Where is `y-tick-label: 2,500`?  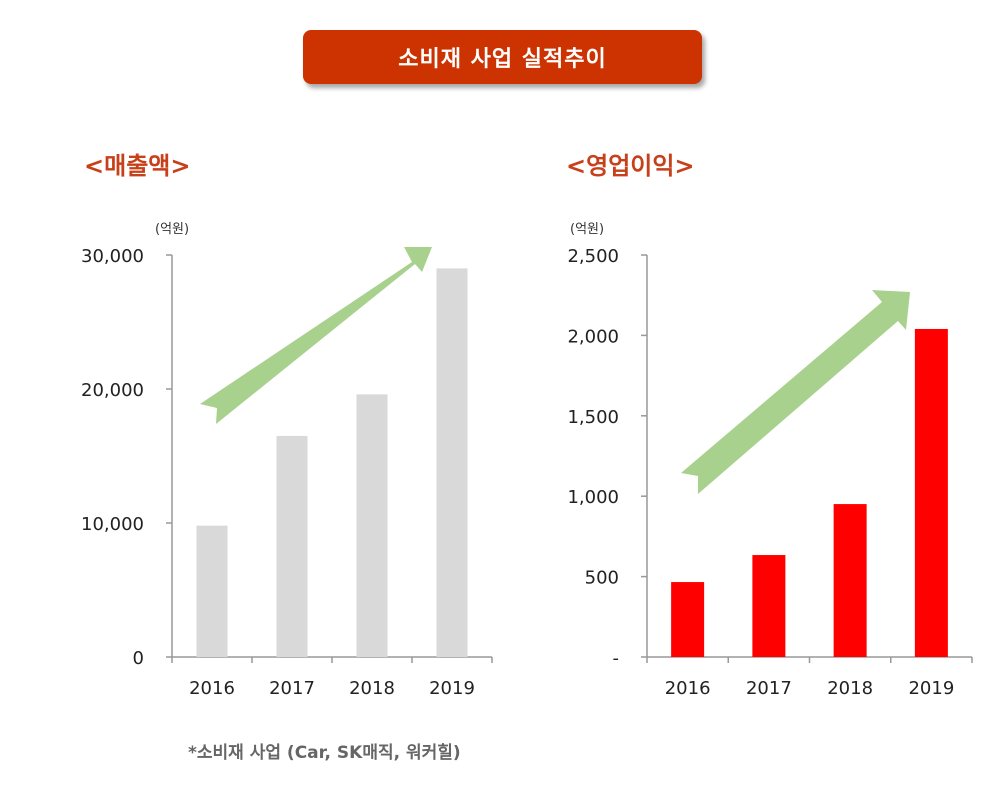
y-tick-label: 2,500 is located at coordinates (593, 256).